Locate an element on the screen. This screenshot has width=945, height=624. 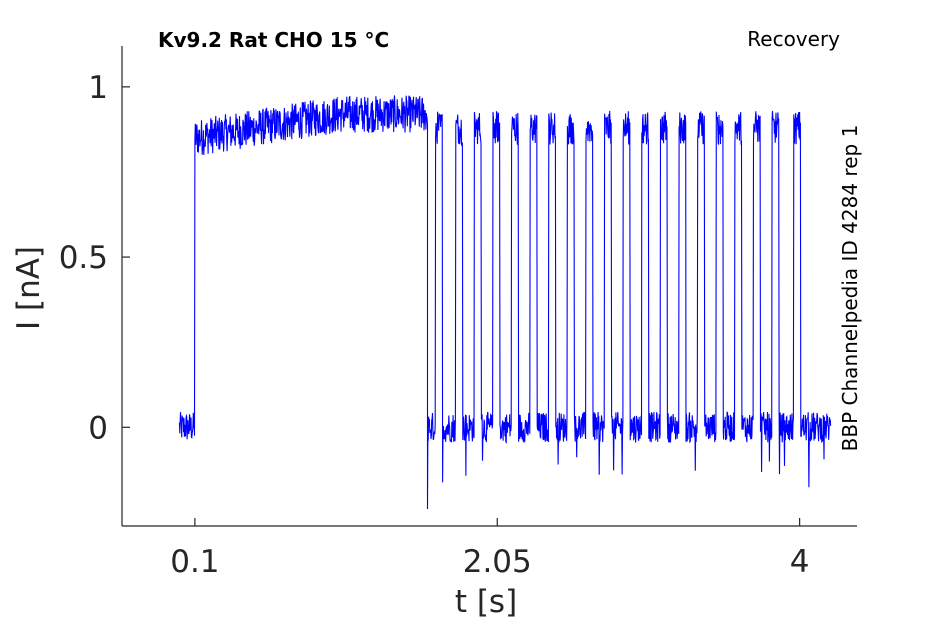
chart-title: Kv9.2 Rat CHO 15 °C is located at coordinates (273, 40).